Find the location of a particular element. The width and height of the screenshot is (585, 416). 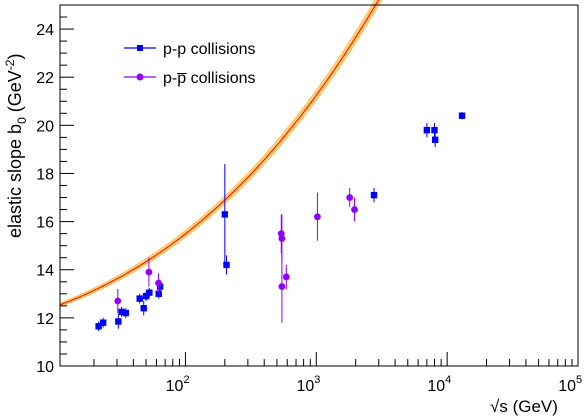

y-tick-label: 18 is located at coordinates (45, 174).